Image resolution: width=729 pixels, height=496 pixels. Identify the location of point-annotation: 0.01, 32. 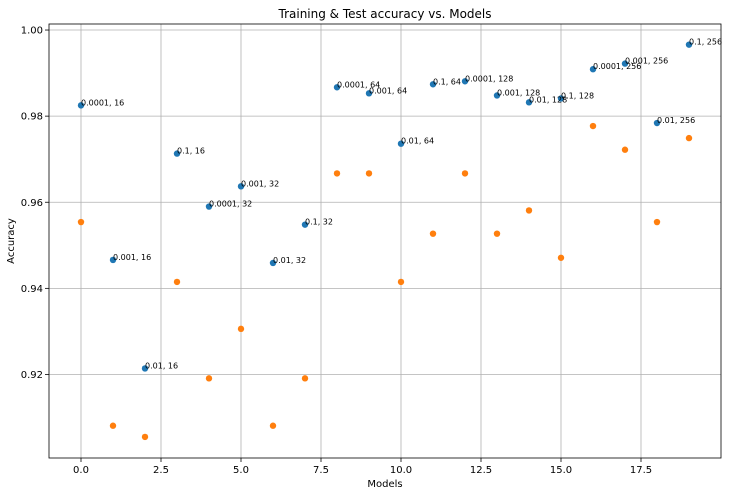
(289, 260).